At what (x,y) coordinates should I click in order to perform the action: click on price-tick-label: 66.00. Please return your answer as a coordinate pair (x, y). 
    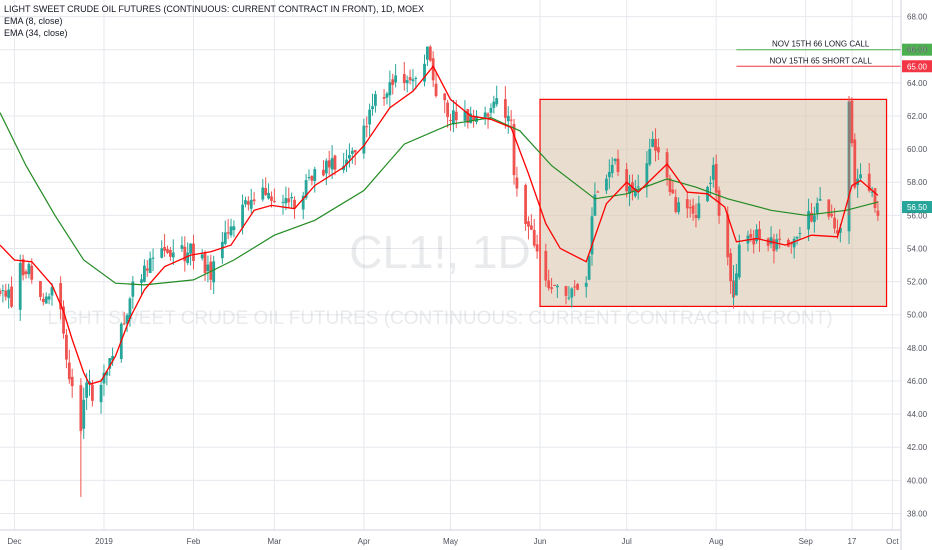
    Looking at the image, I should click on (917, 50).